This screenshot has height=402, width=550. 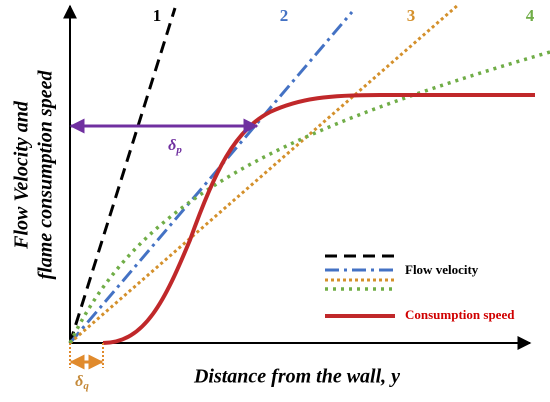 I want to click on curve-number: 1, so click(x=157, y=15).